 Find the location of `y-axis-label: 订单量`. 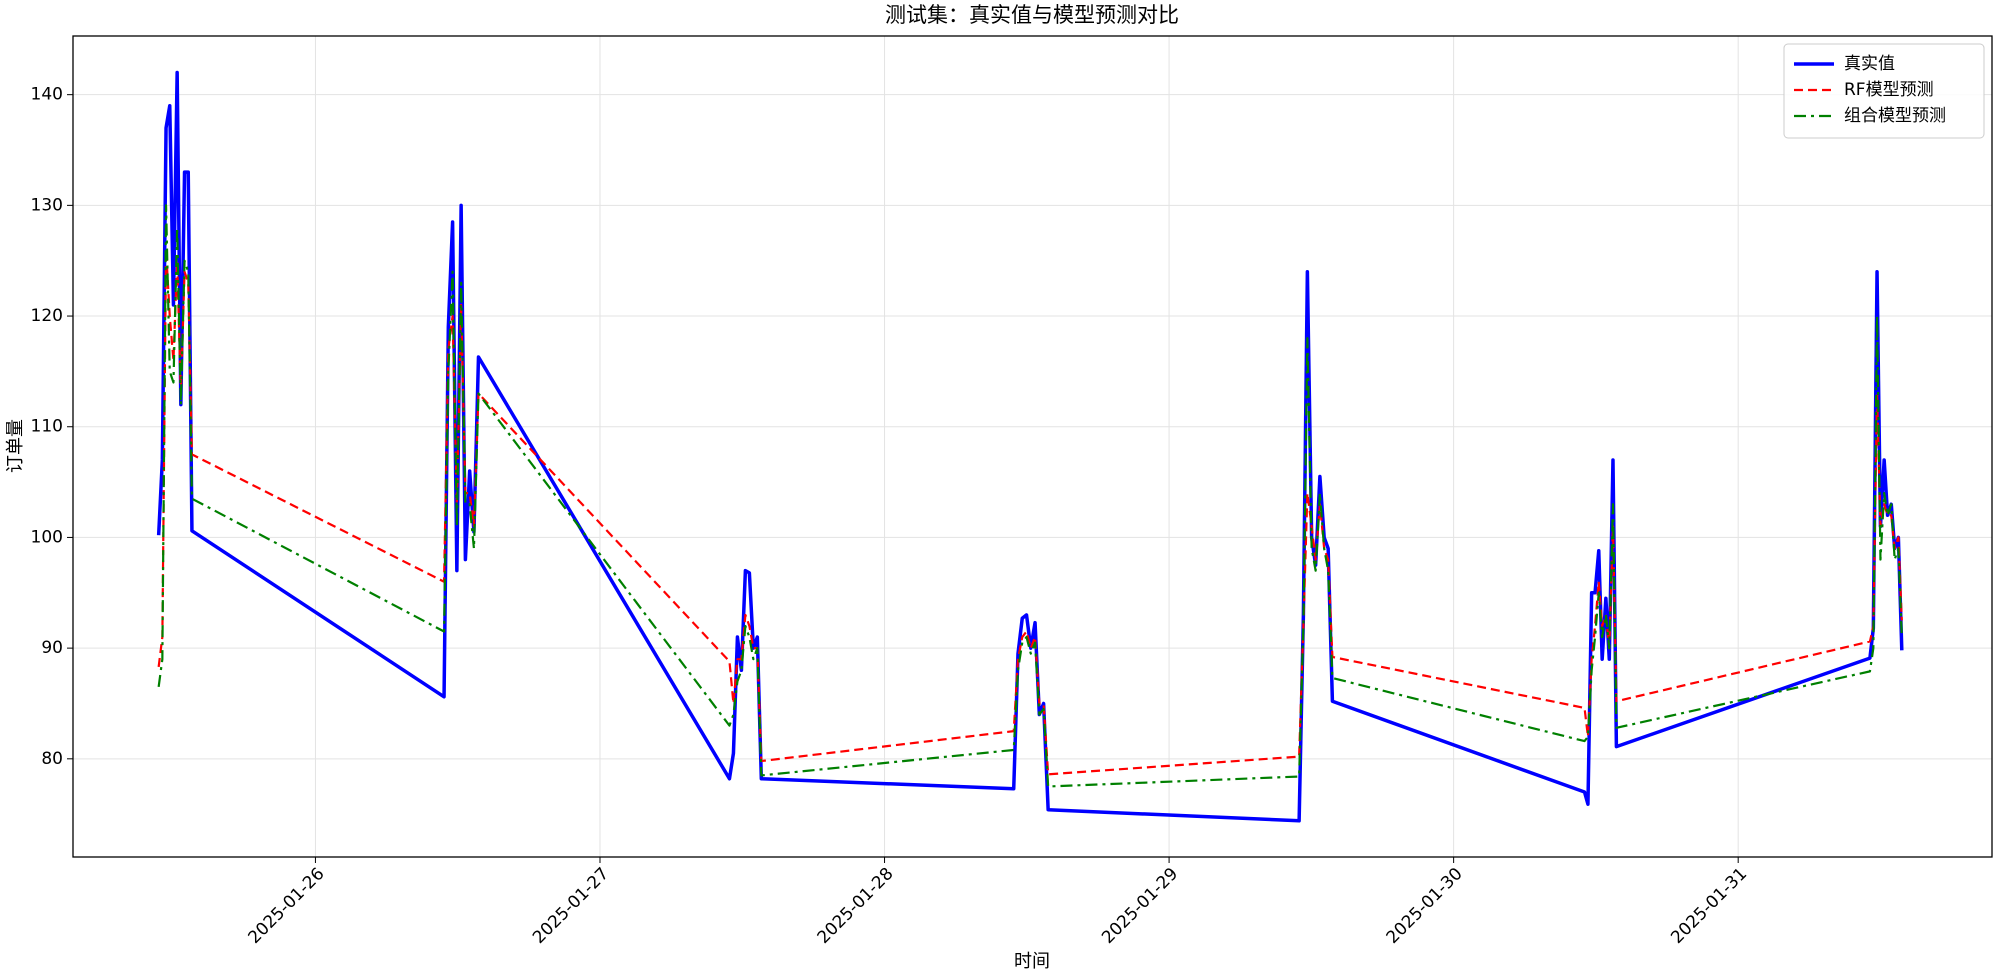

y-axis-label: 订单量 is located at coordinates (15, 446).